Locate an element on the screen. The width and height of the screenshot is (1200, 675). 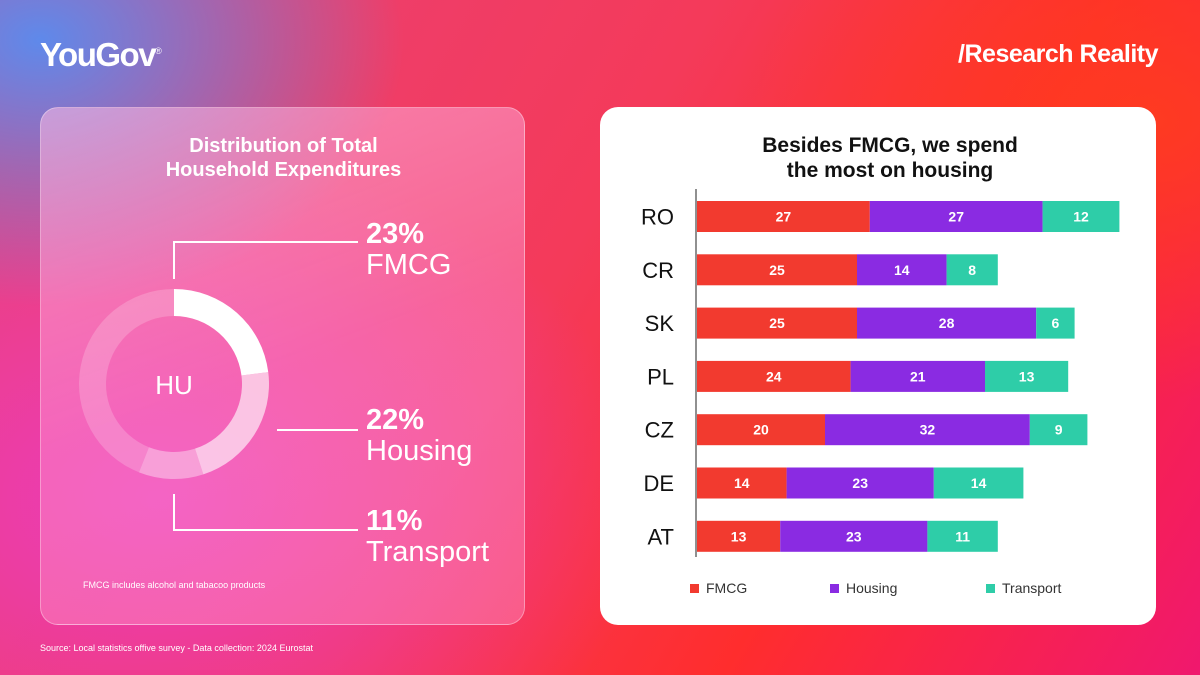
bar-housing-cr is located at coordinates (902, 270).